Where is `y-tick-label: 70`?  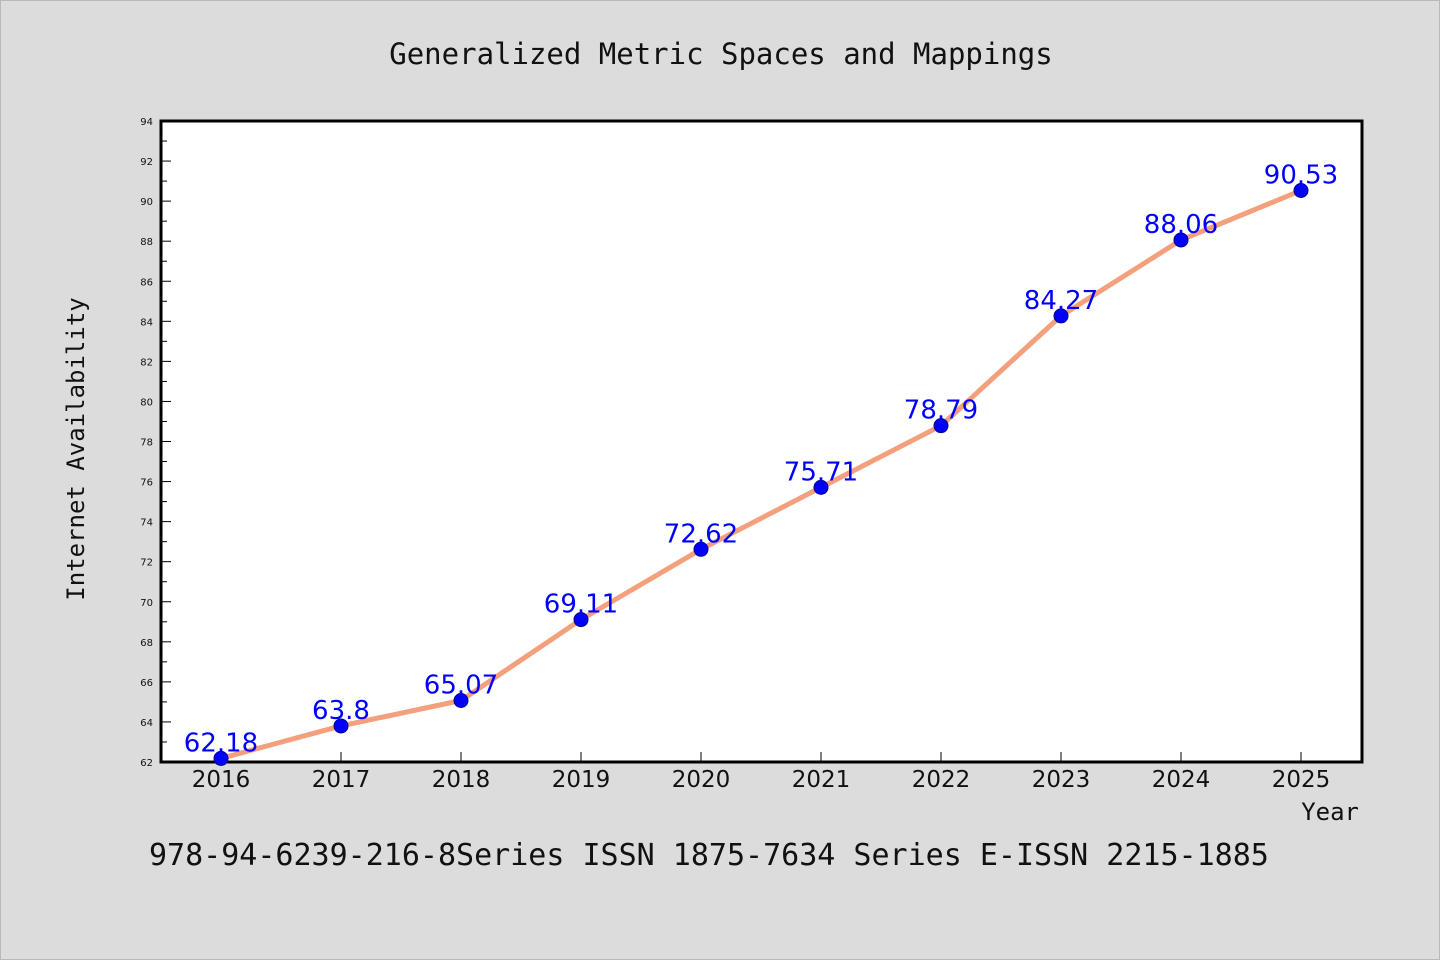 y-tick-label: 70 is located at coordinates (146, 603).